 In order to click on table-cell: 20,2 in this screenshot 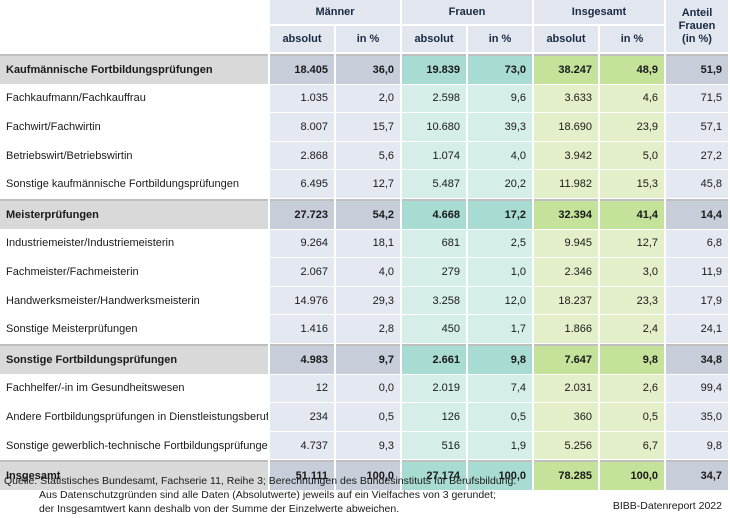, I will do `click(500, 184)`.